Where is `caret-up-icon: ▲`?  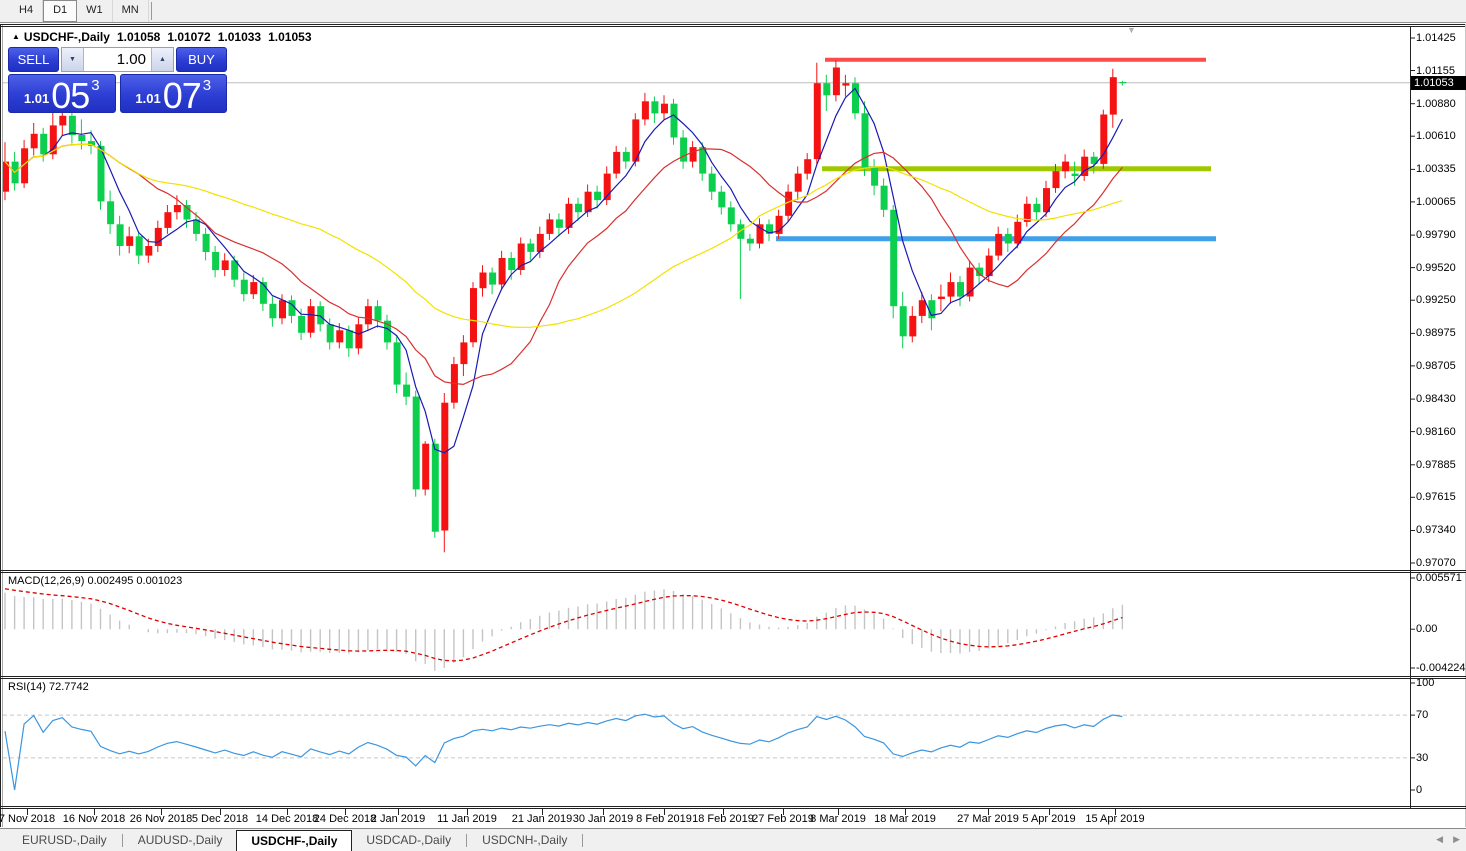
caret-up-icon: ▲ is located at coordinates (162, 59).